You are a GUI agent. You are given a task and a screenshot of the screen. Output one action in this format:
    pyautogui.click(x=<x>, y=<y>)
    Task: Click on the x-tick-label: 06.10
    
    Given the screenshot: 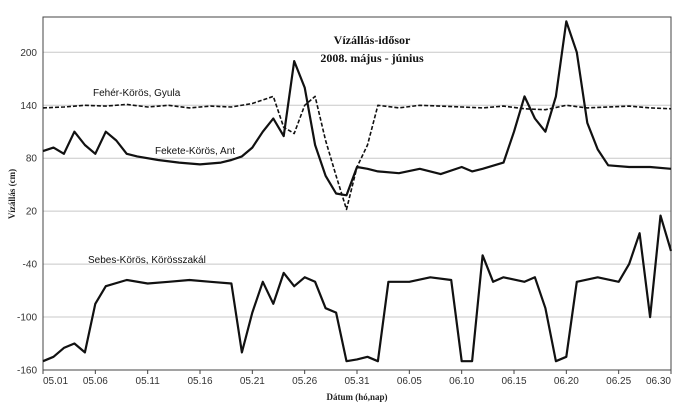 What is the action you would take?
    pyautogui.click(x=461, y=381)
    